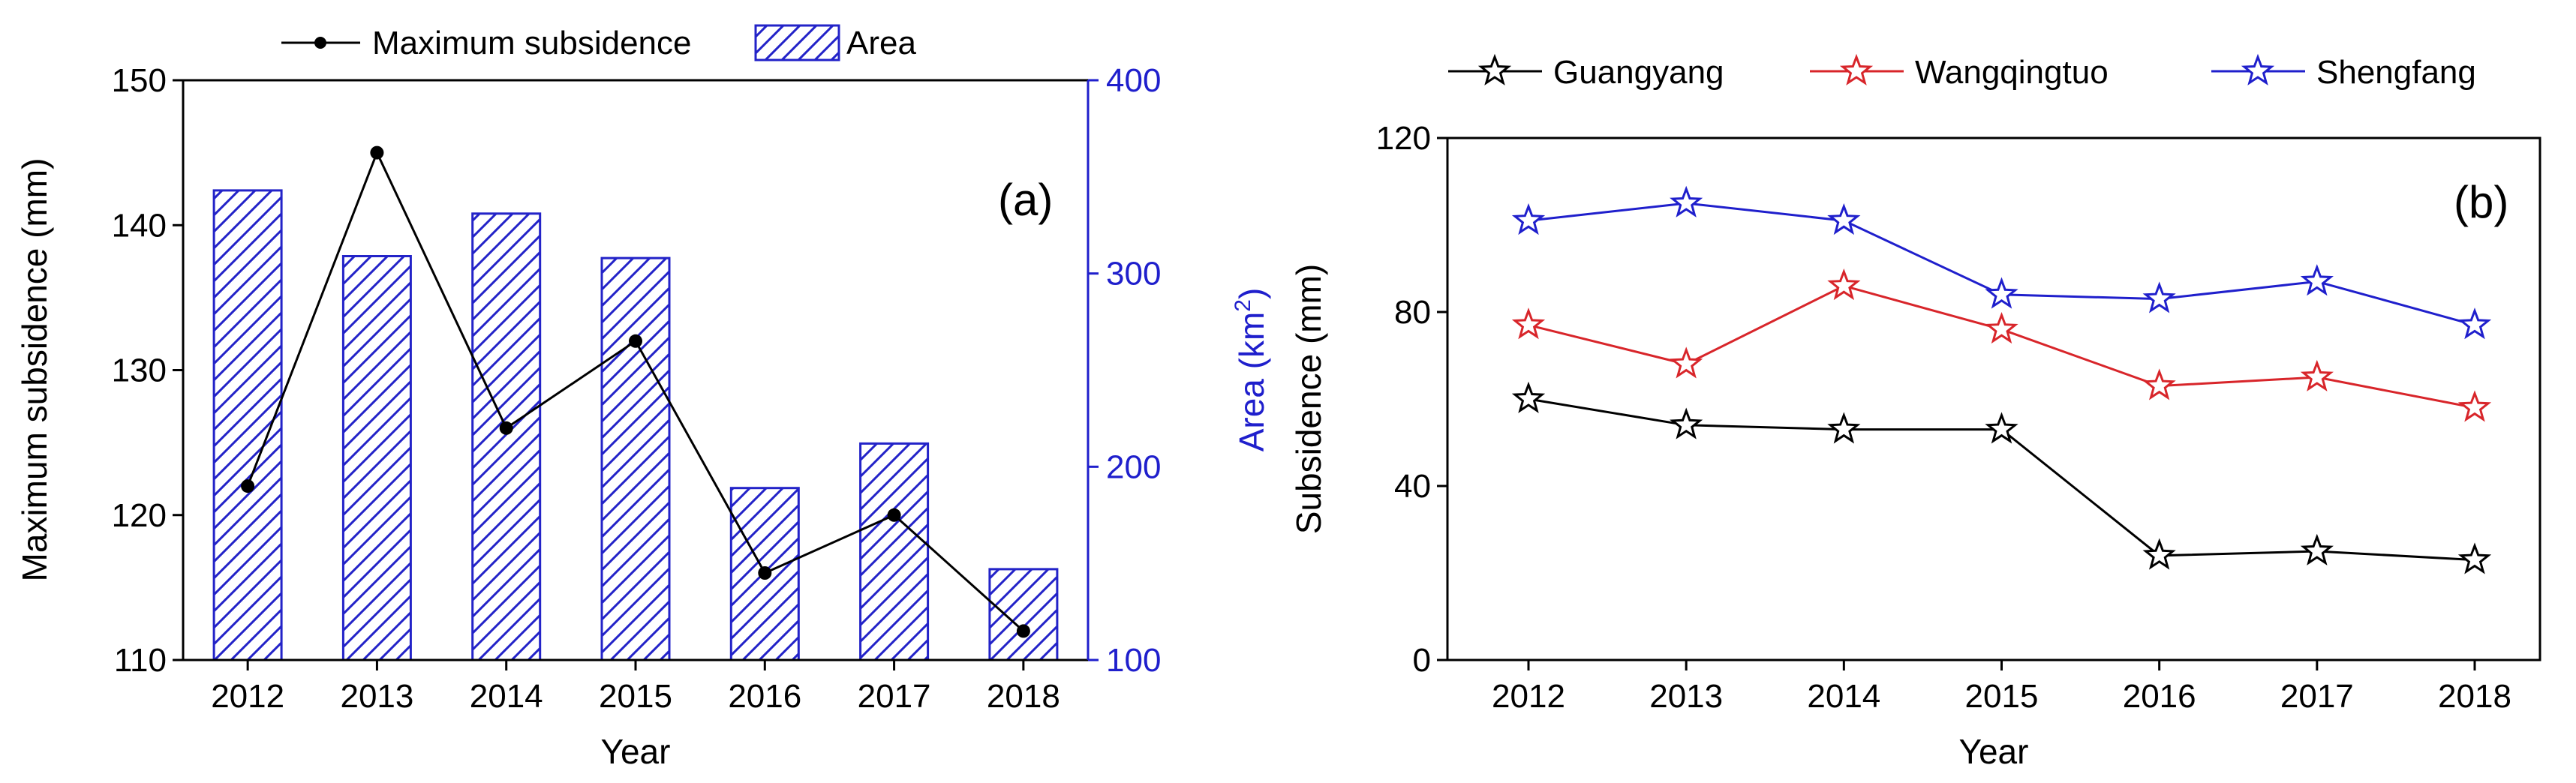  Describe the element at coordinates (506, 437) in the screenshot. I see `area-bar-2014` at that location.